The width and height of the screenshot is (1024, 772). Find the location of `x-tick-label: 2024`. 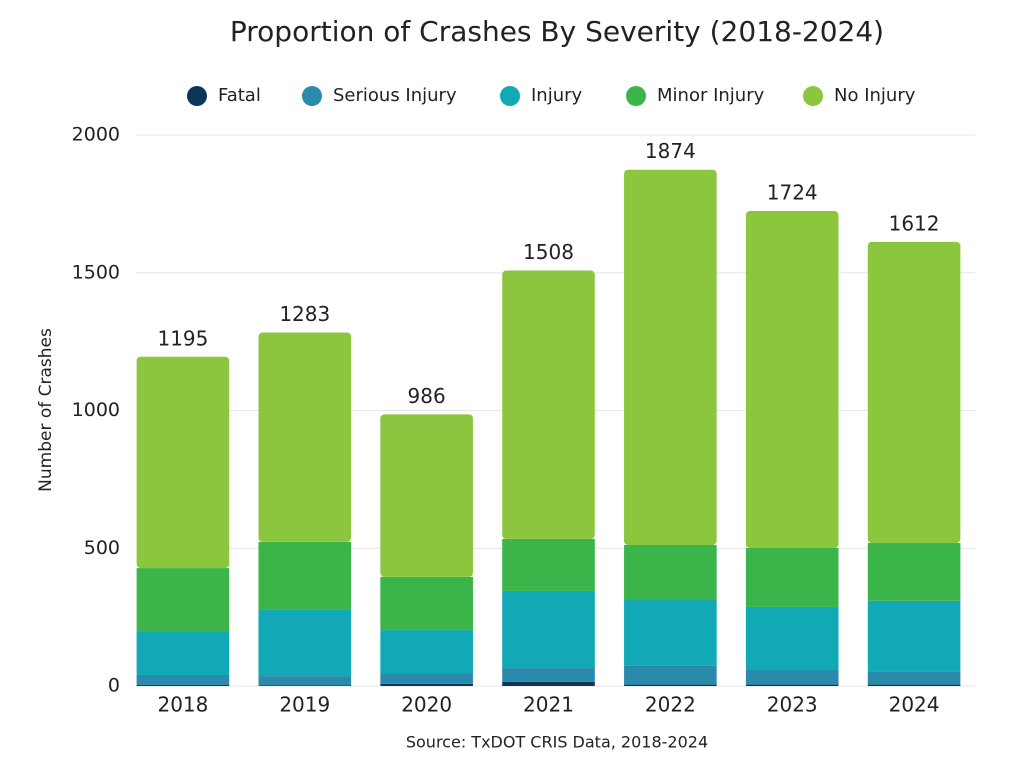

x-tick-label: 2024 is located at coordinates (914, 705).